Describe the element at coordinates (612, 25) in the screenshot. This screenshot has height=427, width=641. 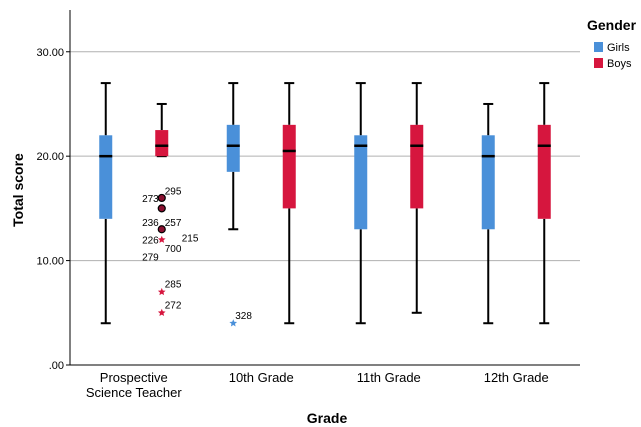
I see `legend-title: Gender` at that location.